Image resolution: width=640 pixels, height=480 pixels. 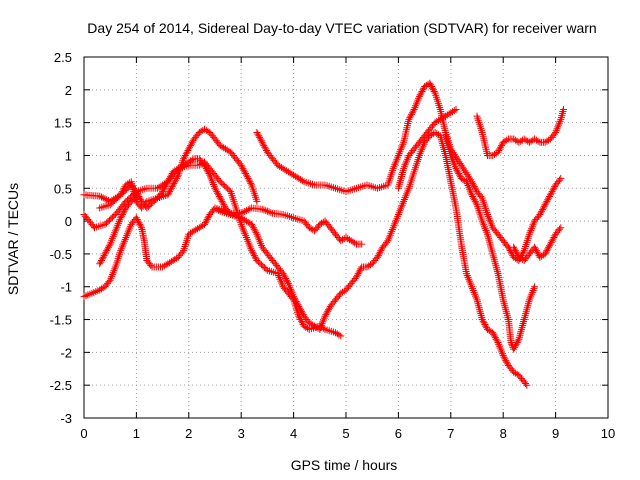 I want to click on y-tick-label: -1.5, so click(x=61, y=320).